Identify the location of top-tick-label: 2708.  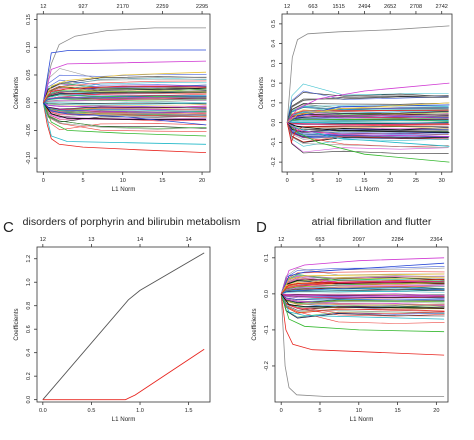
(416, 7).